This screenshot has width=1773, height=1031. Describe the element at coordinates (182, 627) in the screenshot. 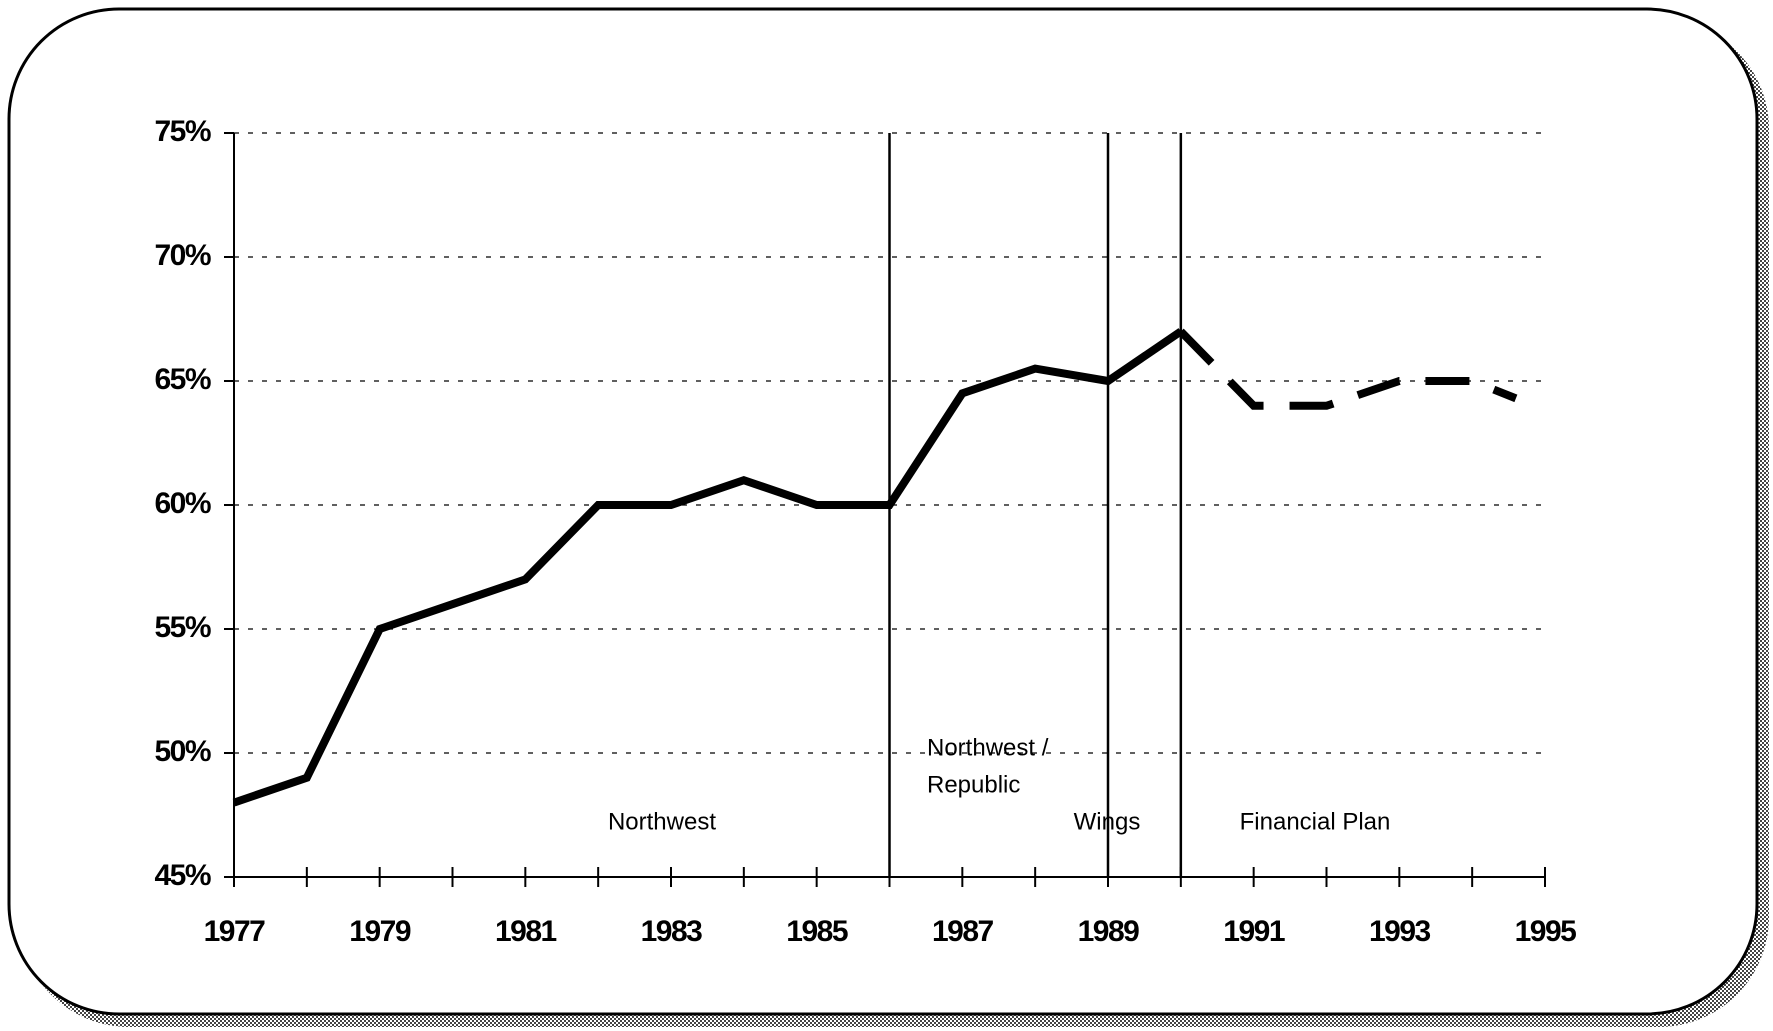

I see `y-tick-label: 55%` at that location.